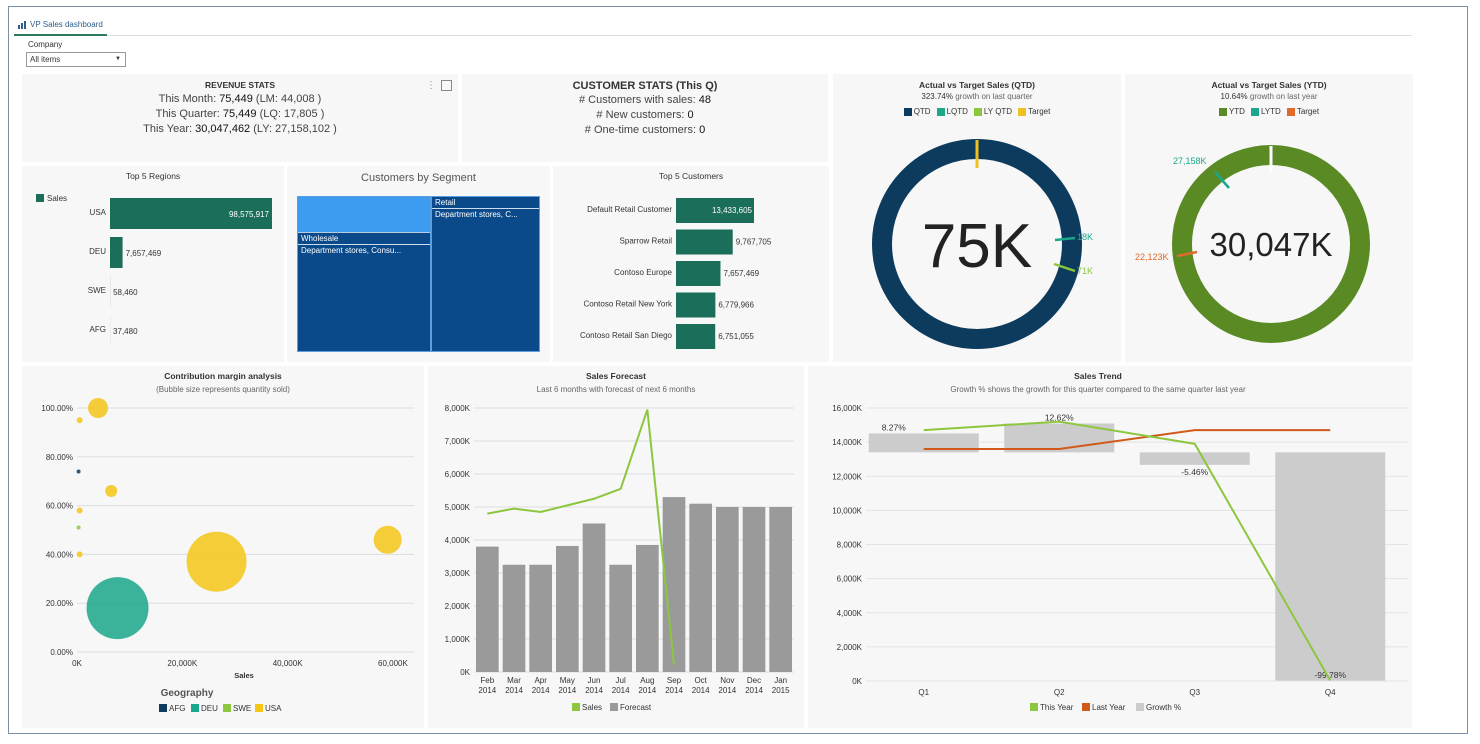 This screenshot has height=744, width=1480. Describe the element at coordinates (125, 292) in the screenshot. I see `region-value-label: 58,460` at that location.